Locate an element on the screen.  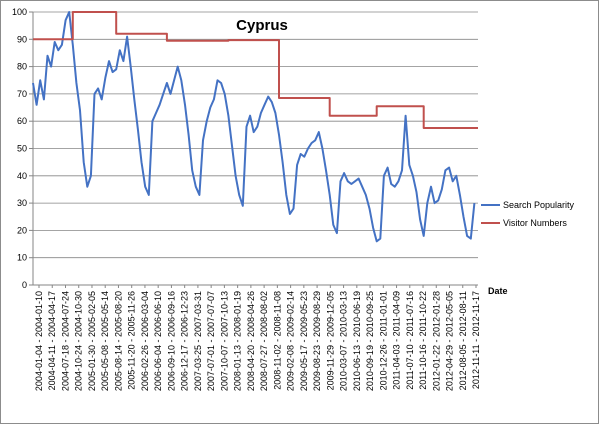
y-tick-labels: 0 10 20 30 40 50 60 70 80 90 100 is located at coordinates (19, 148).